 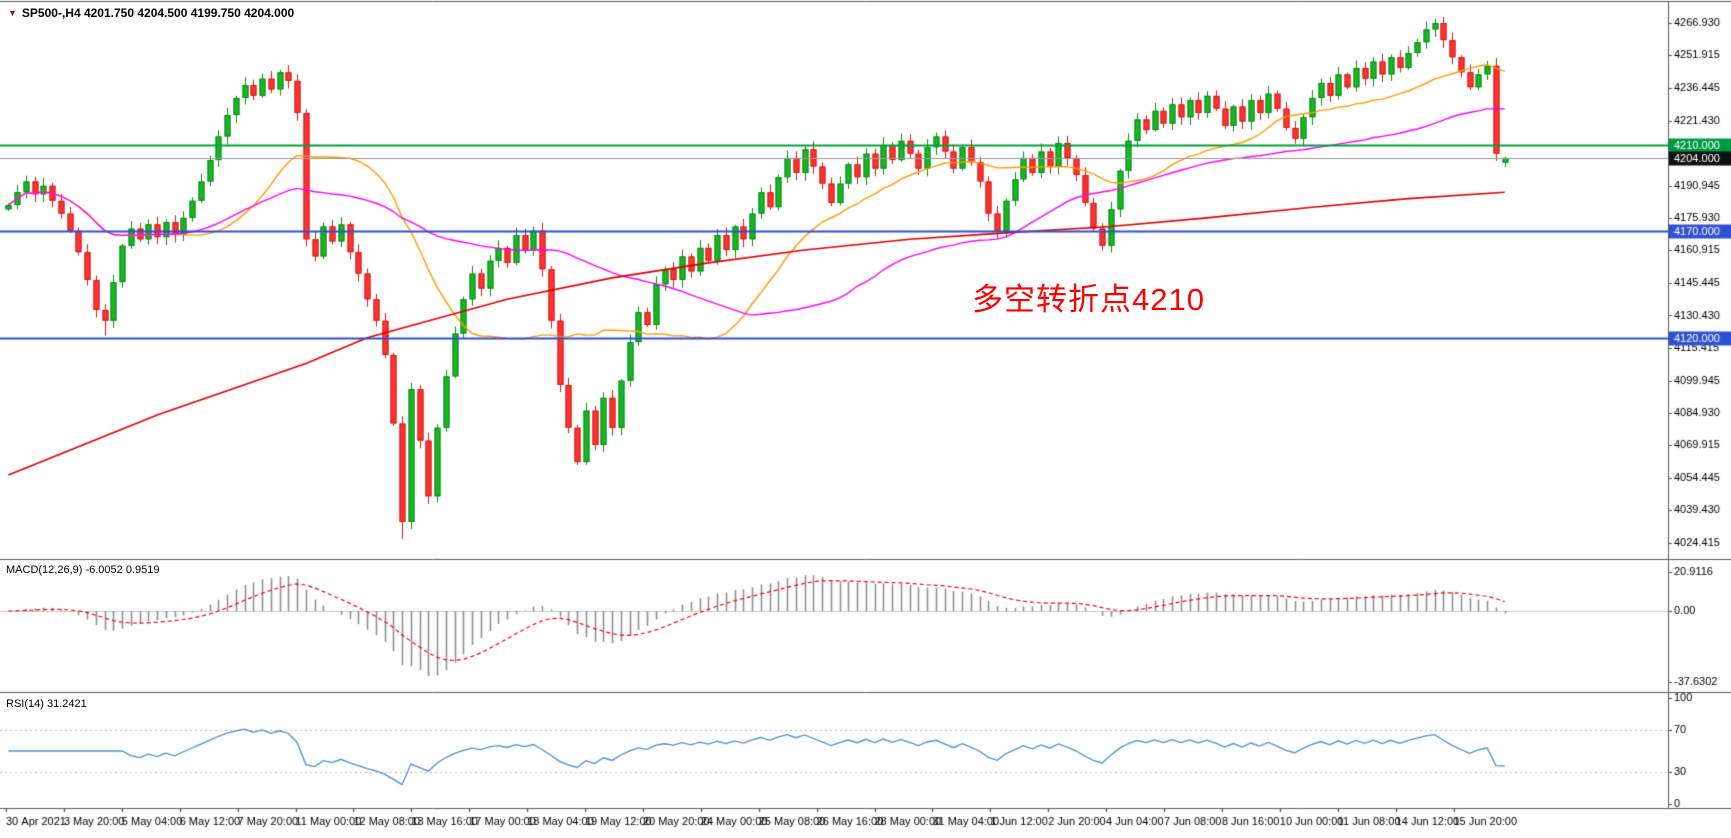 I want to click on annotation-text: 多空转折点4210, so click(x=1088, y=299).